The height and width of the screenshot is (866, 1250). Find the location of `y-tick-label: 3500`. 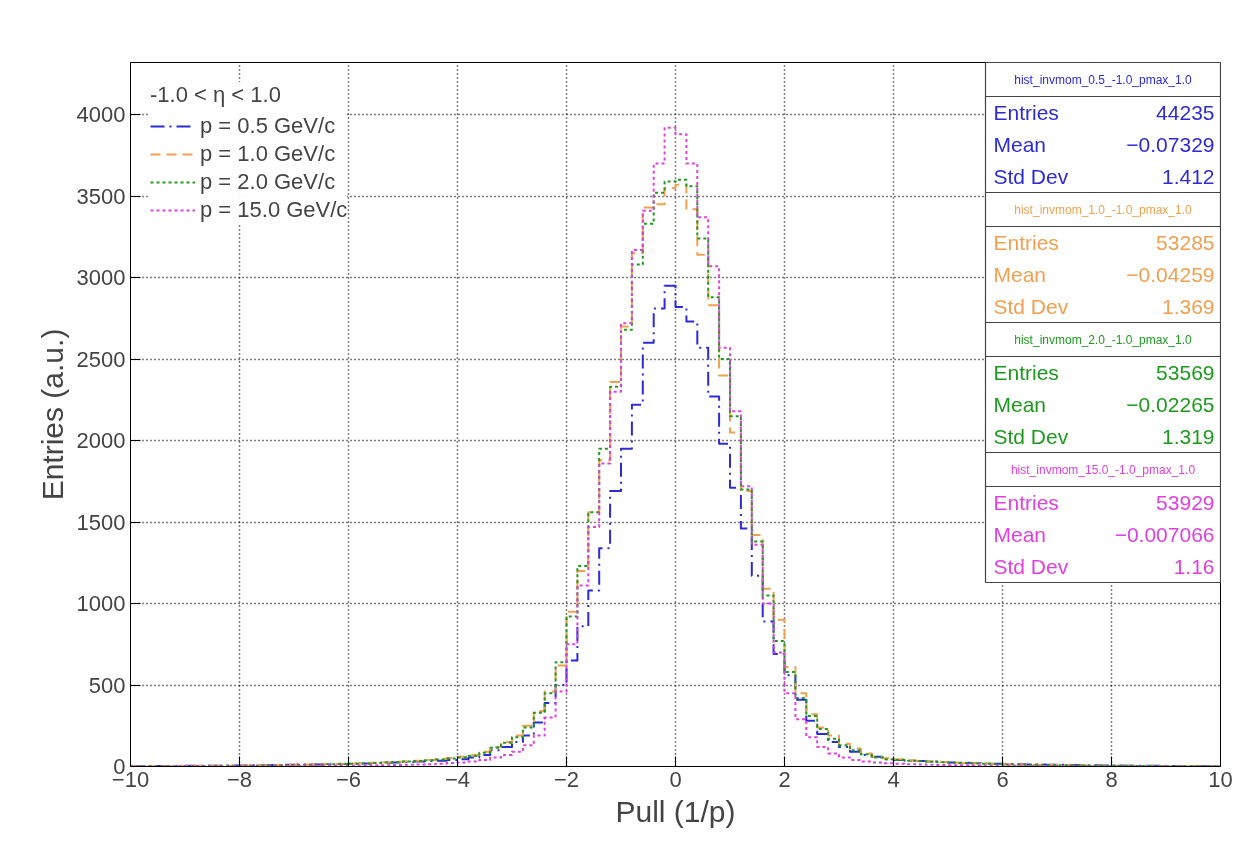

y-tick-label: 3500 is located at coordinates (101, 196).